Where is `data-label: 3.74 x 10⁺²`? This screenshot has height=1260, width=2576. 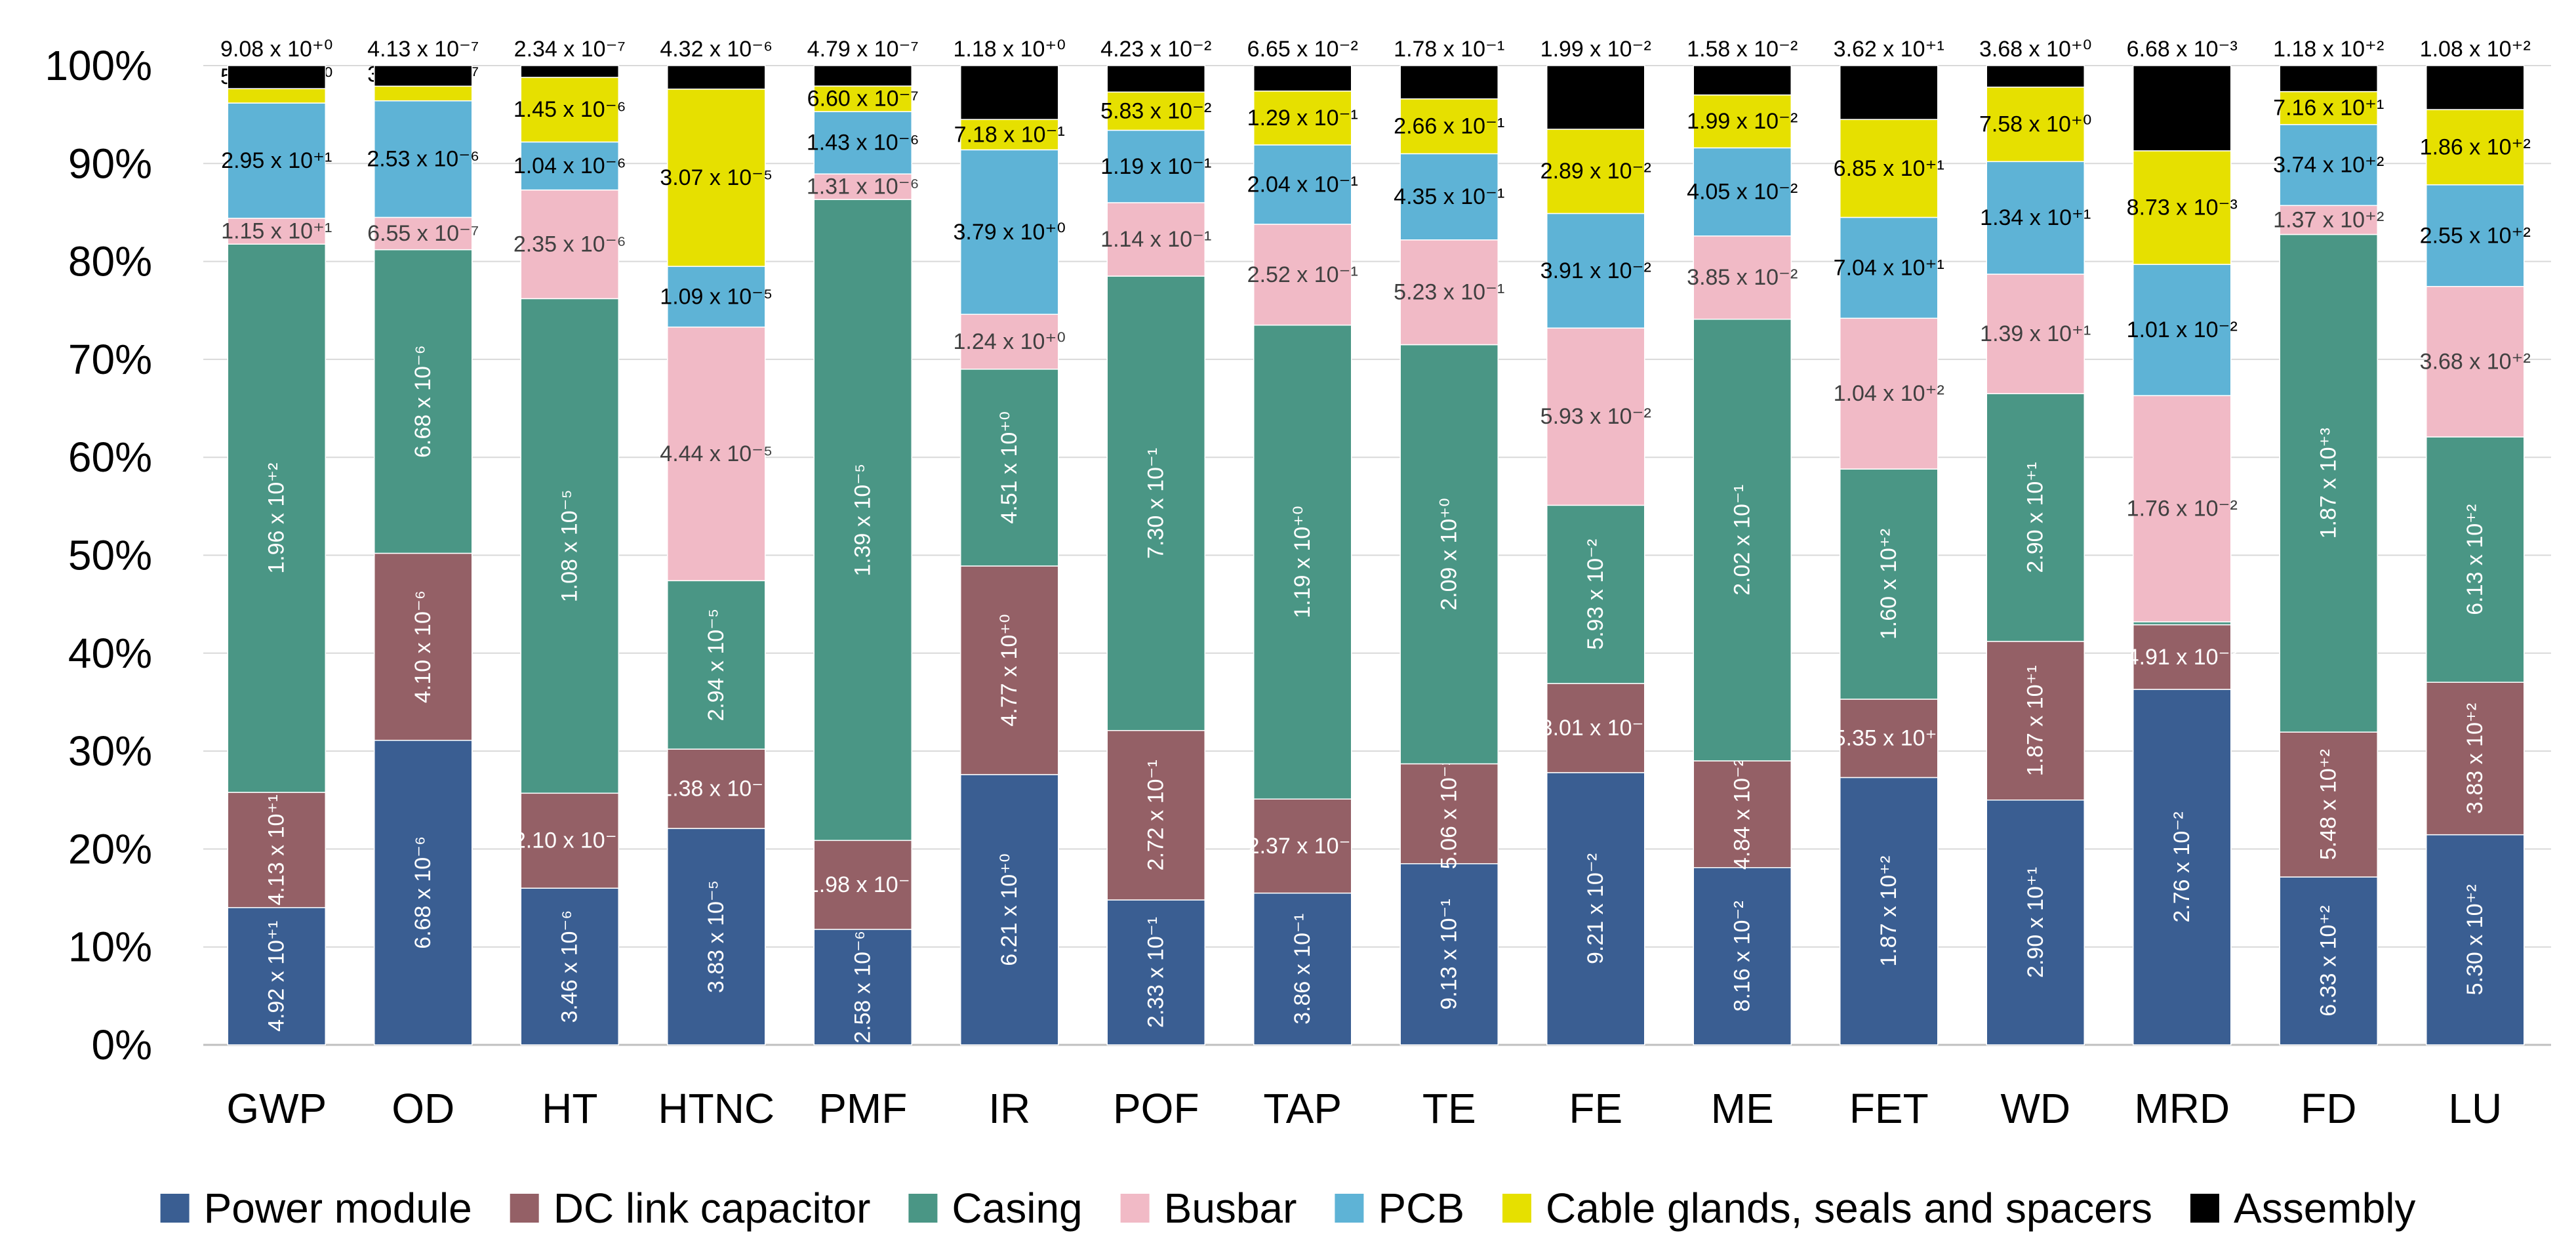
data-label: 3.74 x 10⁺² is located at coordinates (2328, 165).